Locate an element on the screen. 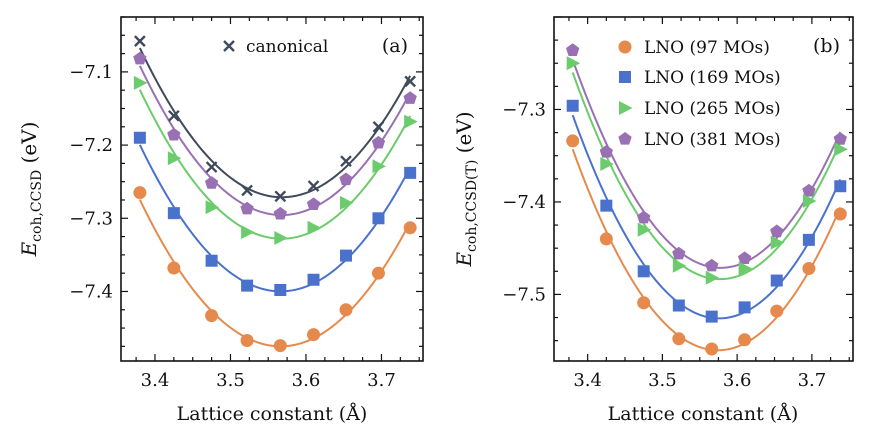  y-axis-label-b-sub: coh,CCSD(T) is located at coordinates (472, 206).